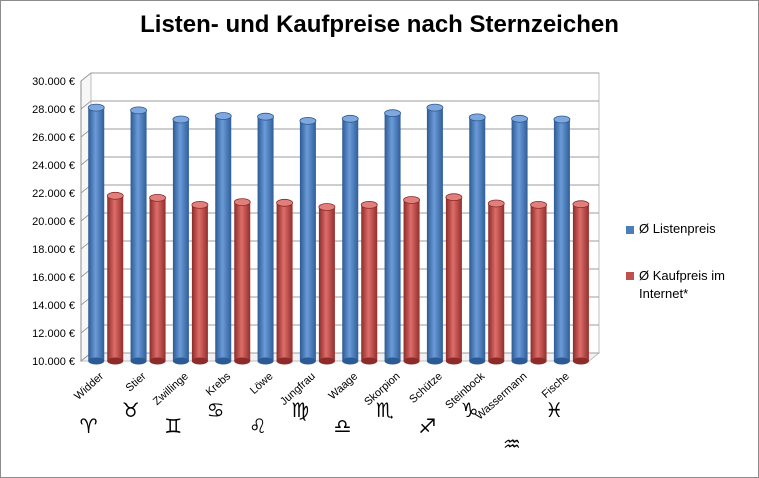 This screenshot has width=759, height=478. Describe the element at coordinates (131, 410) in the screenshot. I see `zodiac-symbol: ♉` at that location.